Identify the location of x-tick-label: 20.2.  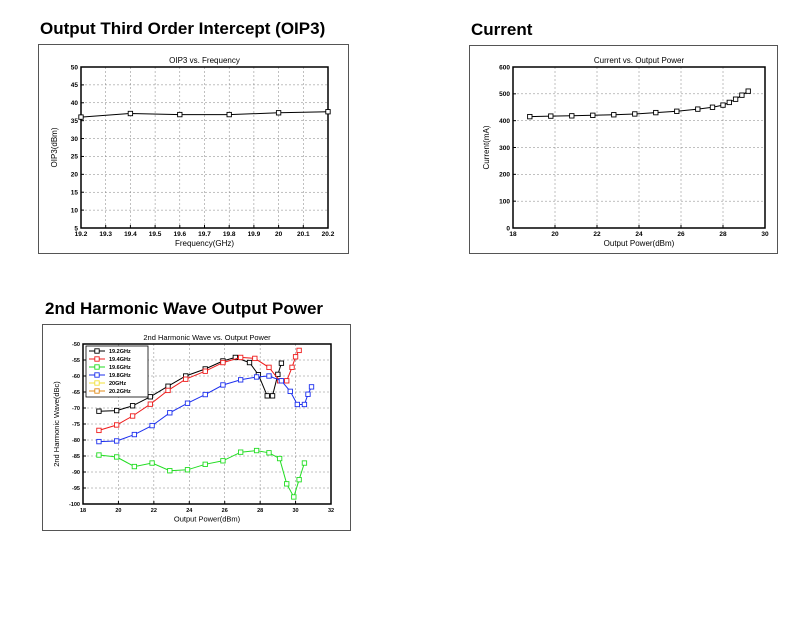
(328, 234).